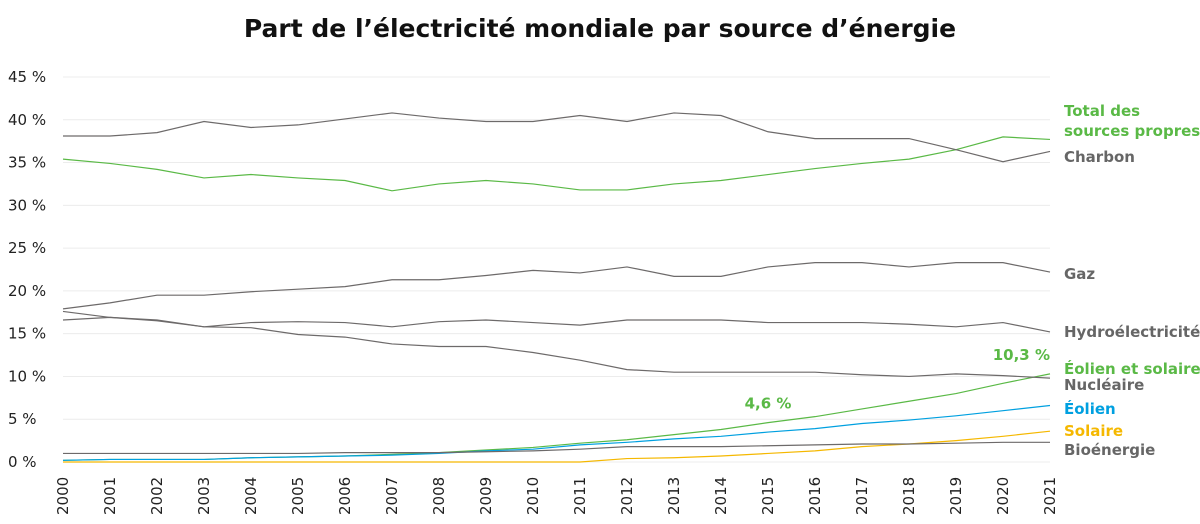  Describe the element at coordinates (27, 334) in the screenshot. I see `y-tick-label: 15 %` at that location.